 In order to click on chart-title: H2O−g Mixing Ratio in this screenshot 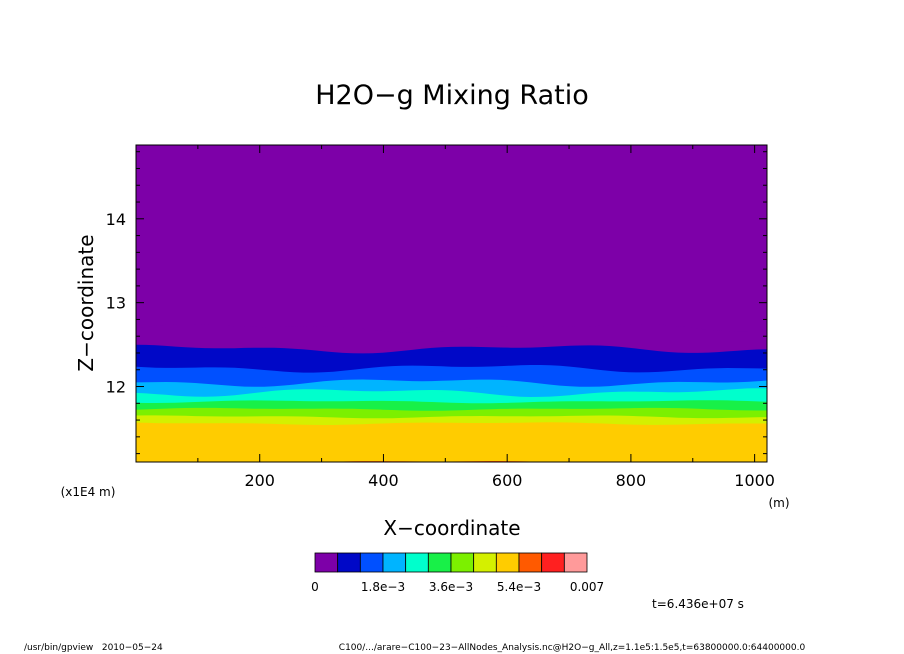, I will do `click(452, 95)`.